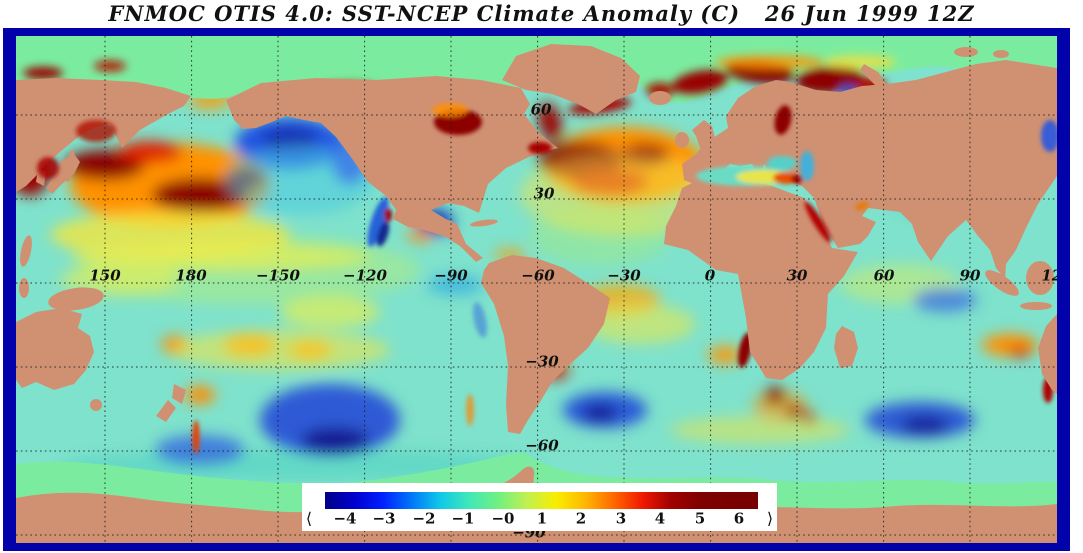 This screenshot has width=1083, height=553. I want to click on lon-label: 30, so click(797, 275).